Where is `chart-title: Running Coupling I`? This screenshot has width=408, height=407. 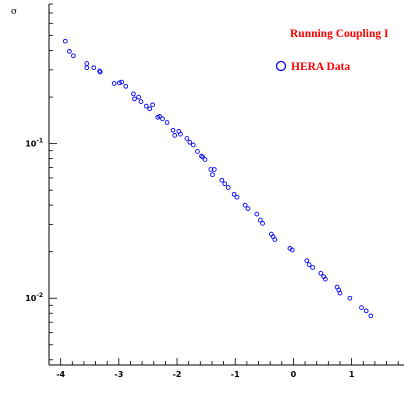
chart-title: Running Coupling I is located at coordinates (339, 34).